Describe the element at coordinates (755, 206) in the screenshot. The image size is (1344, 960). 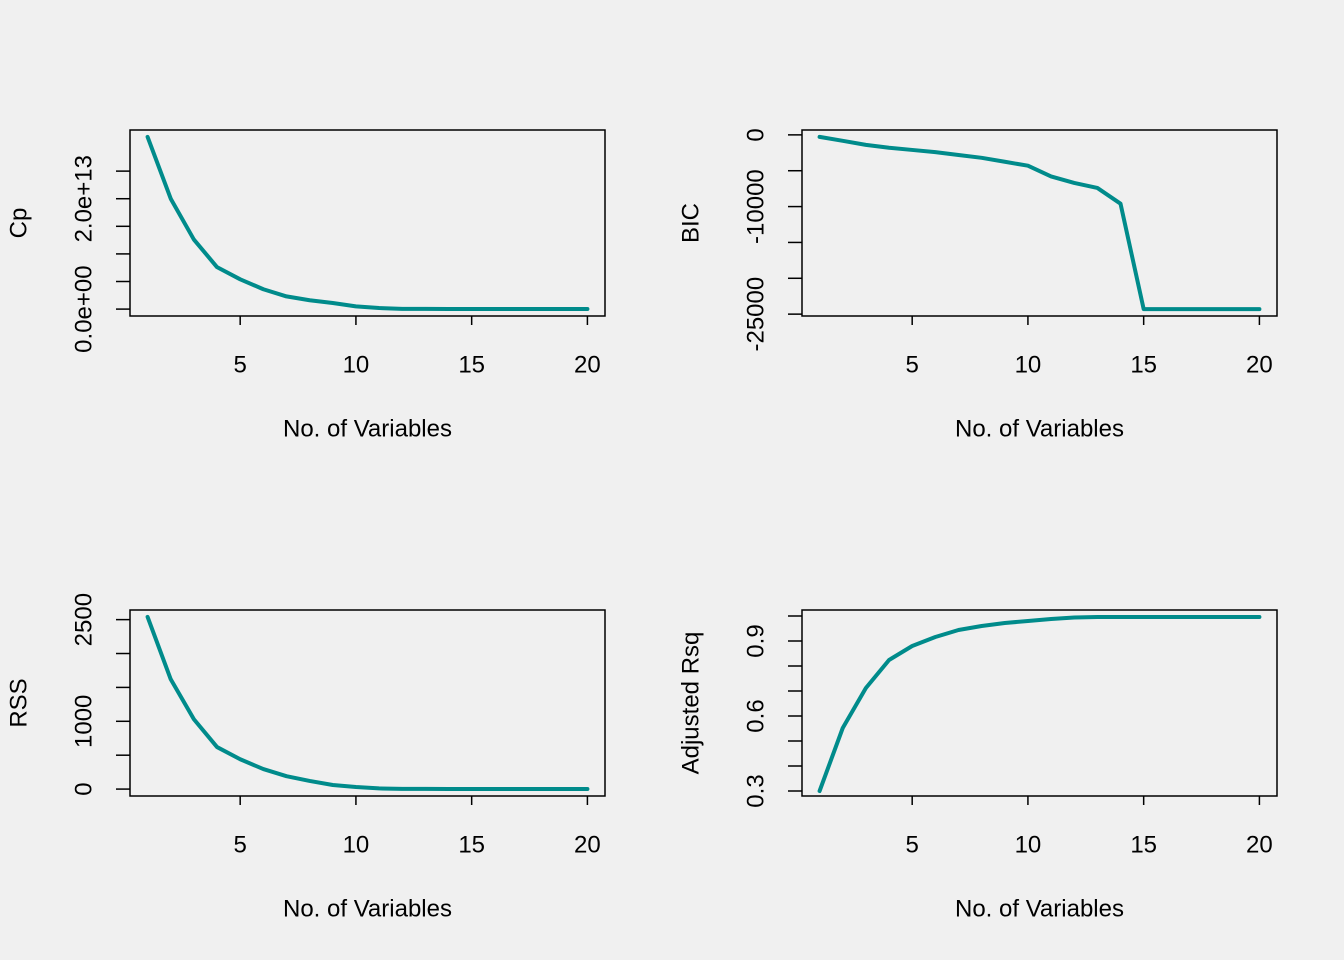
I see `y-tick-label: -10000` at that location.